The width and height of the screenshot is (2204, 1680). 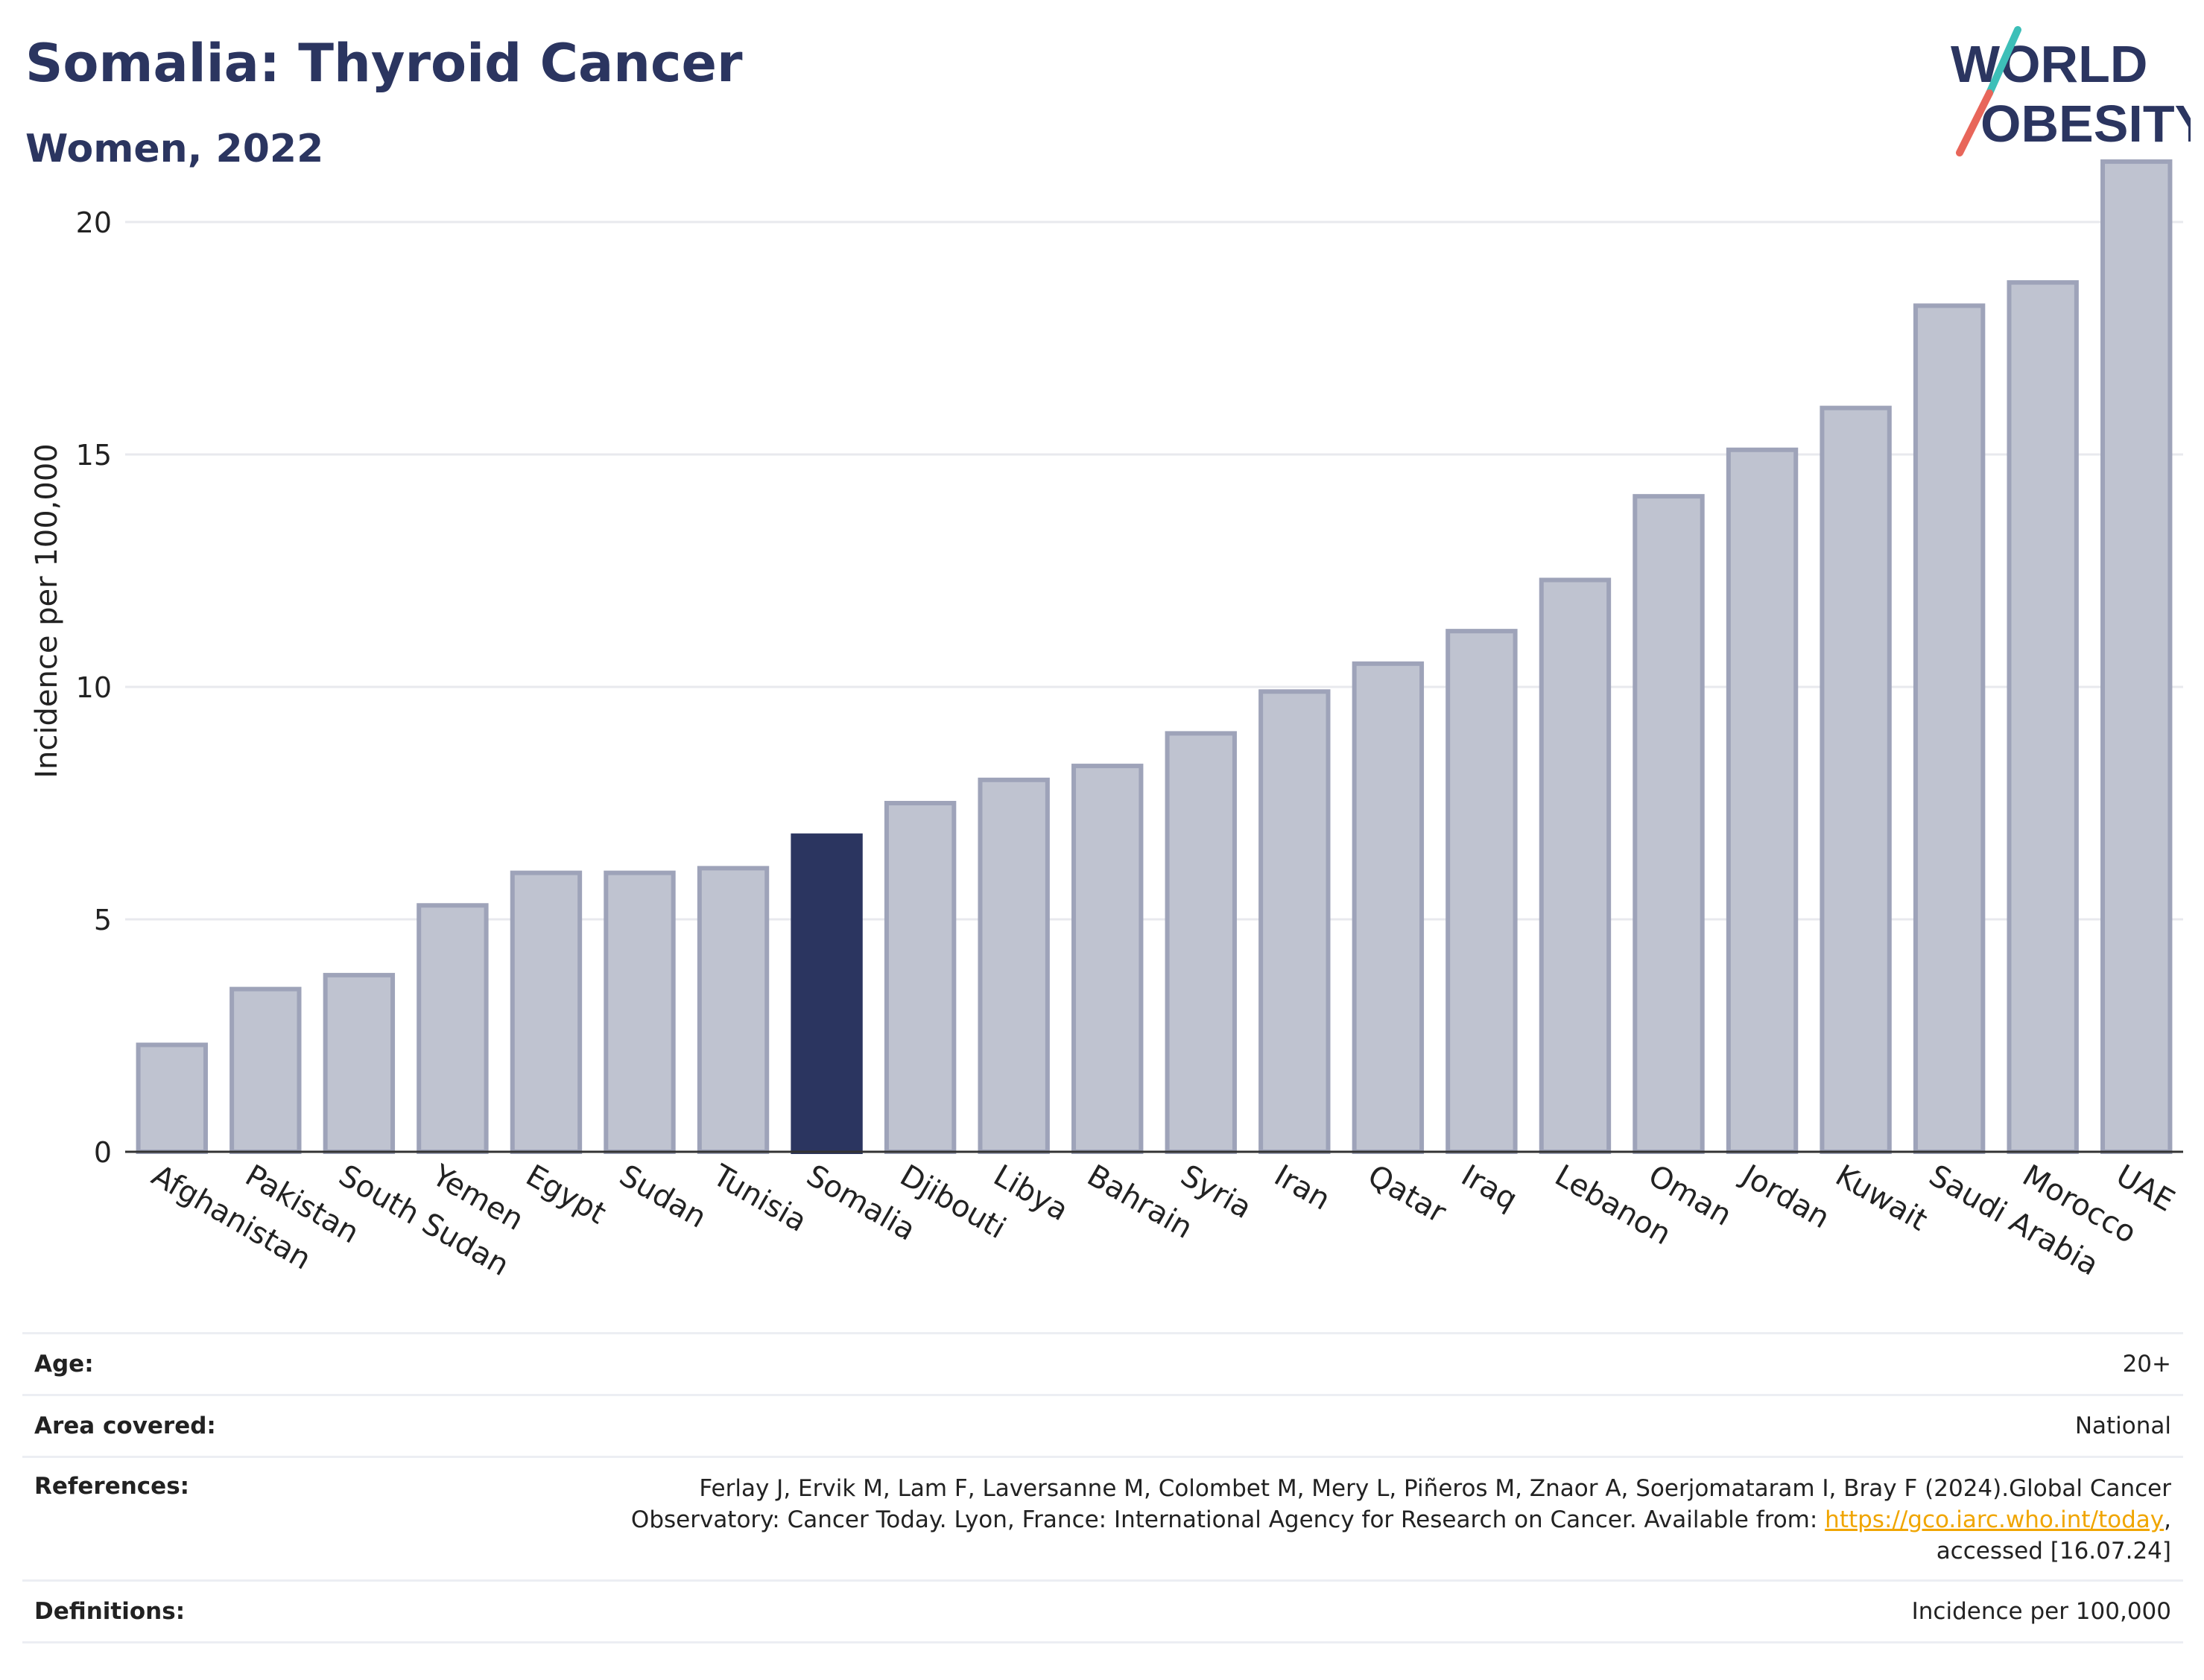 What do you see at coordinates (1102, 1363) in the screenshot?
I see `info-row-age: Age: 20+` at bounding box center [1102, 1363].